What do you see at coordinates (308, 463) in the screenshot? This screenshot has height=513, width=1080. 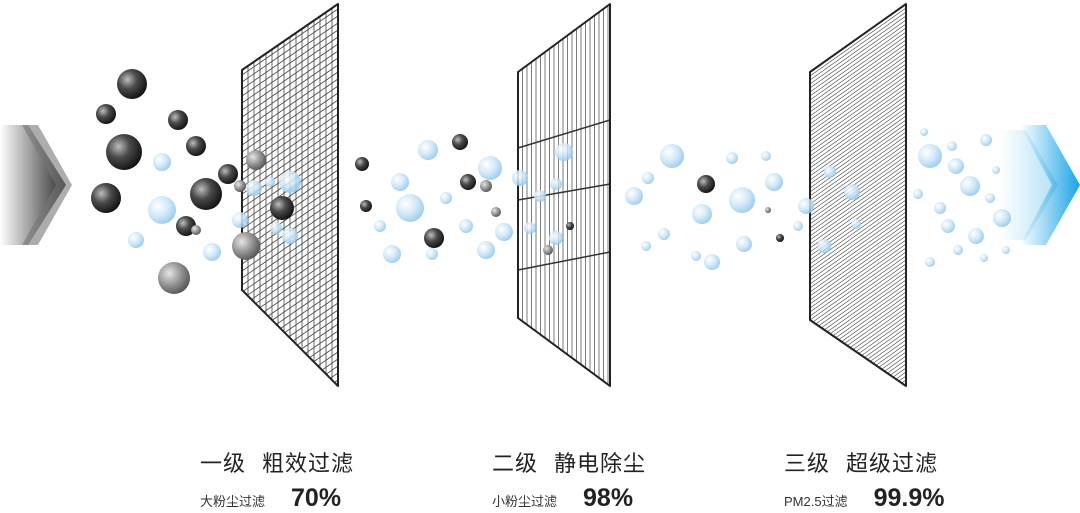 I see `stage-1-name: 粗效过滤` at bounding box center [308, 463].